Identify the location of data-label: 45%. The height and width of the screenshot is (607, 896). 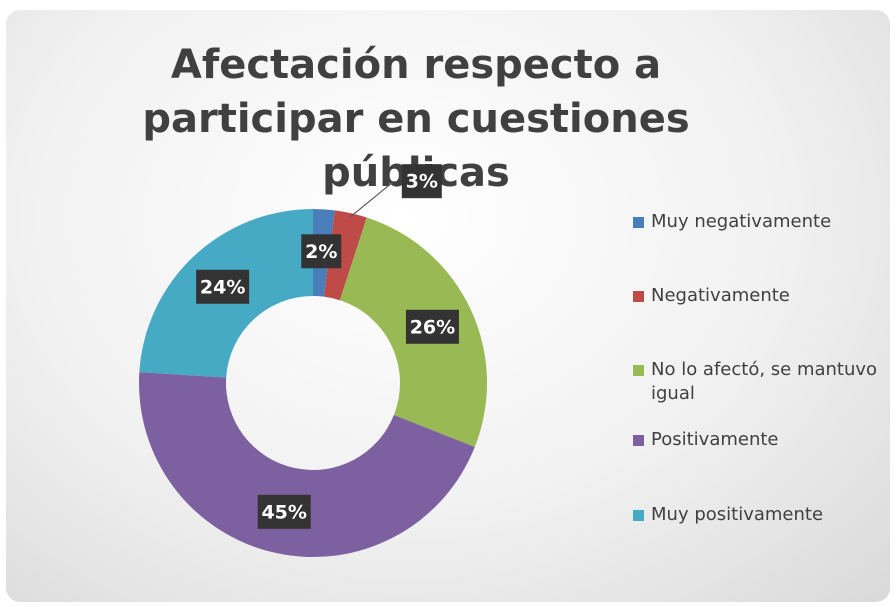
(283, 512).